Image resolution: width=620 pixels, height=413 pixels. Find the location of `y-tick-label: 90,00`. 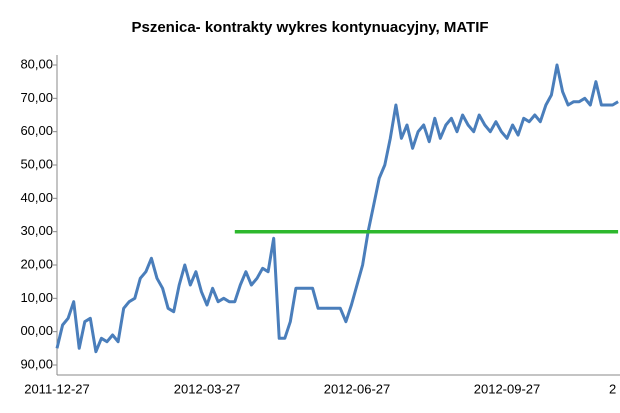

y-tick-label: 90,00 is located at coordinates (36, 363).